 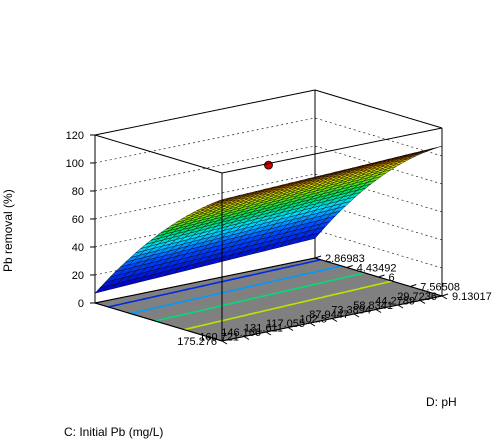 What do you see at coordinates (345, 259) in the screenshot?
I see `y-tick-label: 2.86983` at bounding box center [345, 259].